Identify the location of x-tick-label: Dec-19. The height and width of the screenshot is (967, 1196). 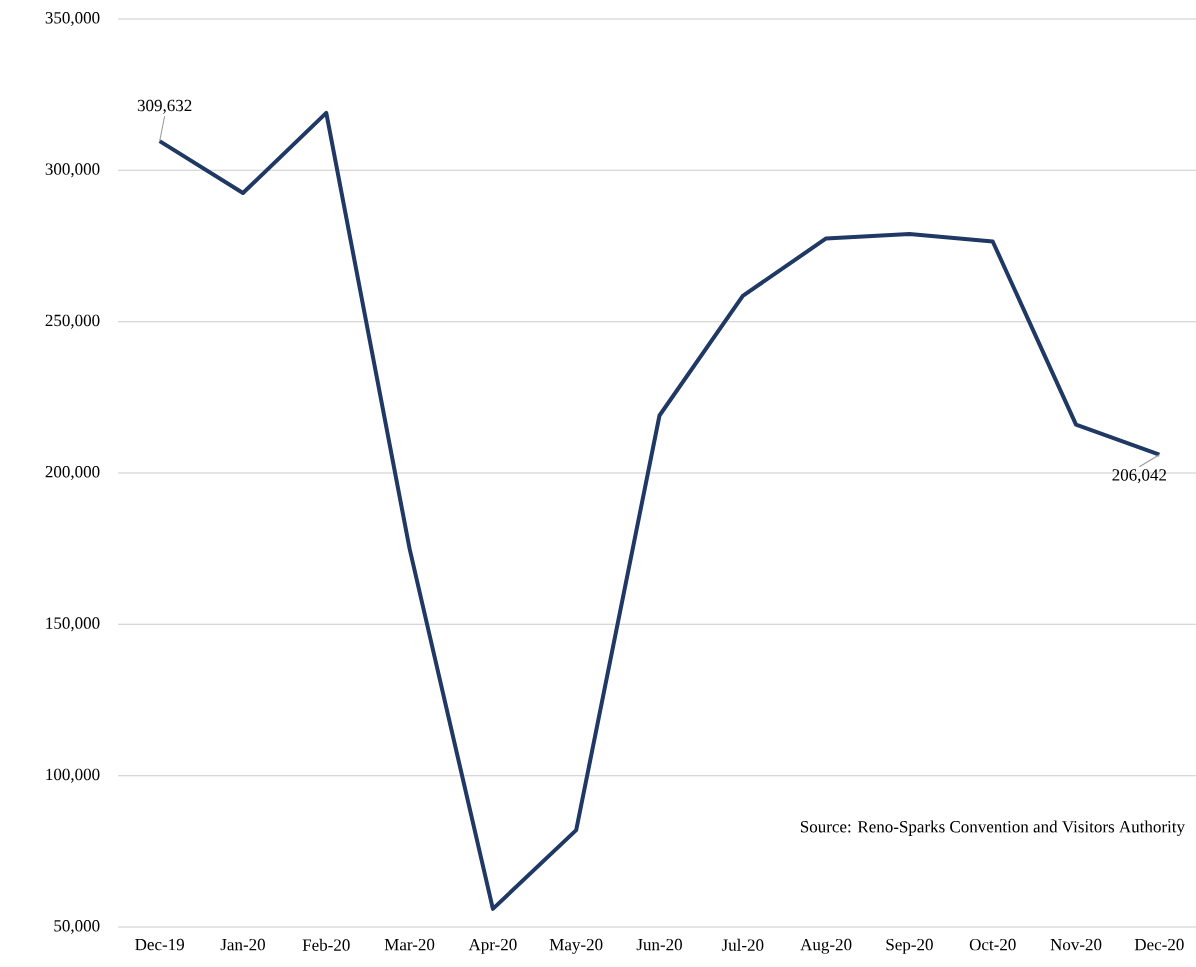
(159, 944).